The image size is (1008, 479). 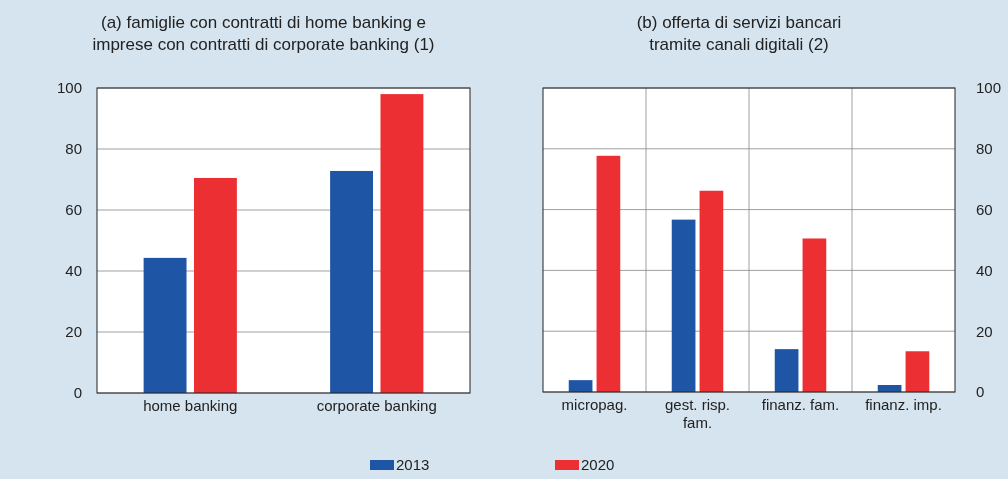 What do you see at coordinates (903, 404) in the screenshot?
I see `x-tick-label: finanz. imp.` at bounding box center [903, 404].